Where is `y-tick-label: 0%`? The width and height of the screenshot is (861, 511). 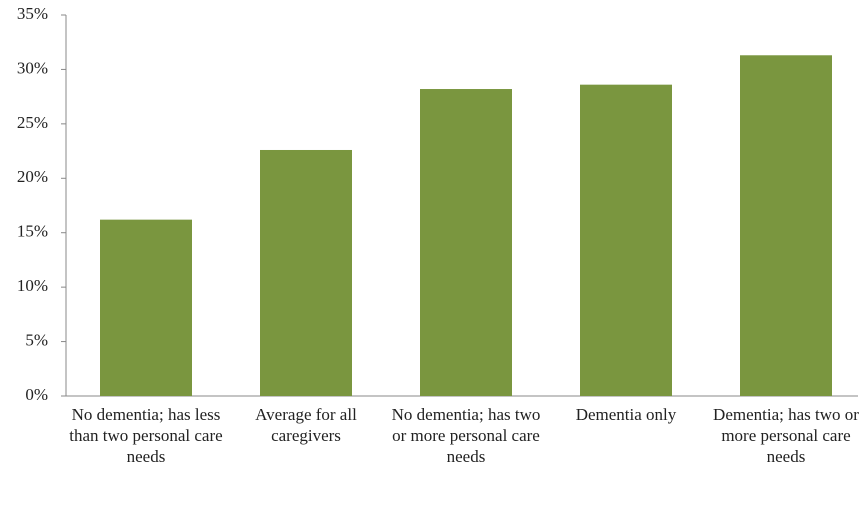
y-tick-label: 0% is located at coordinates (36, 394).